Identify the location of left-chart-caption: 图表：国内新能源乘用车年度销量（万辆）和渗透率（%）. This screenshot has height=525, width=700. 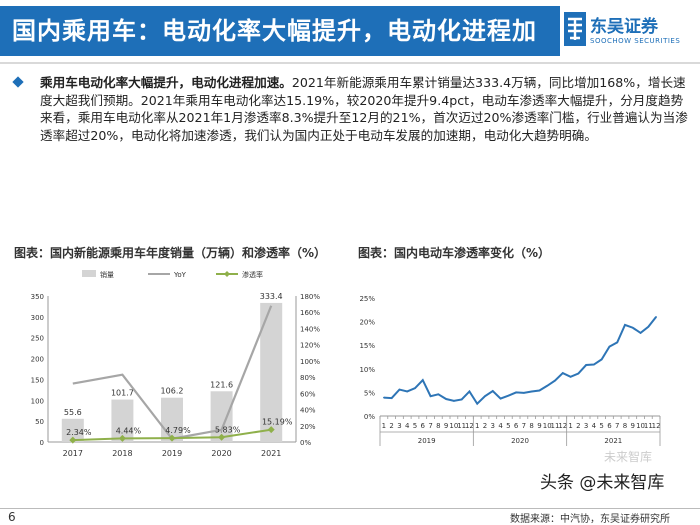
(170, 253).